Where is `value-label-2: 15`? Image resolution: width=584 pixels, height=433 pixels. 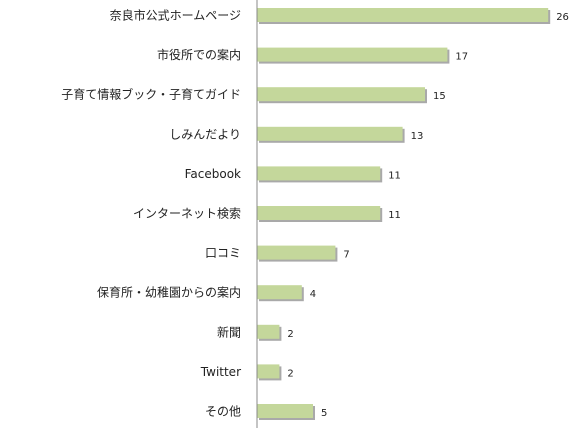 value-label-2: 15 is located at coordinates (439, 96).